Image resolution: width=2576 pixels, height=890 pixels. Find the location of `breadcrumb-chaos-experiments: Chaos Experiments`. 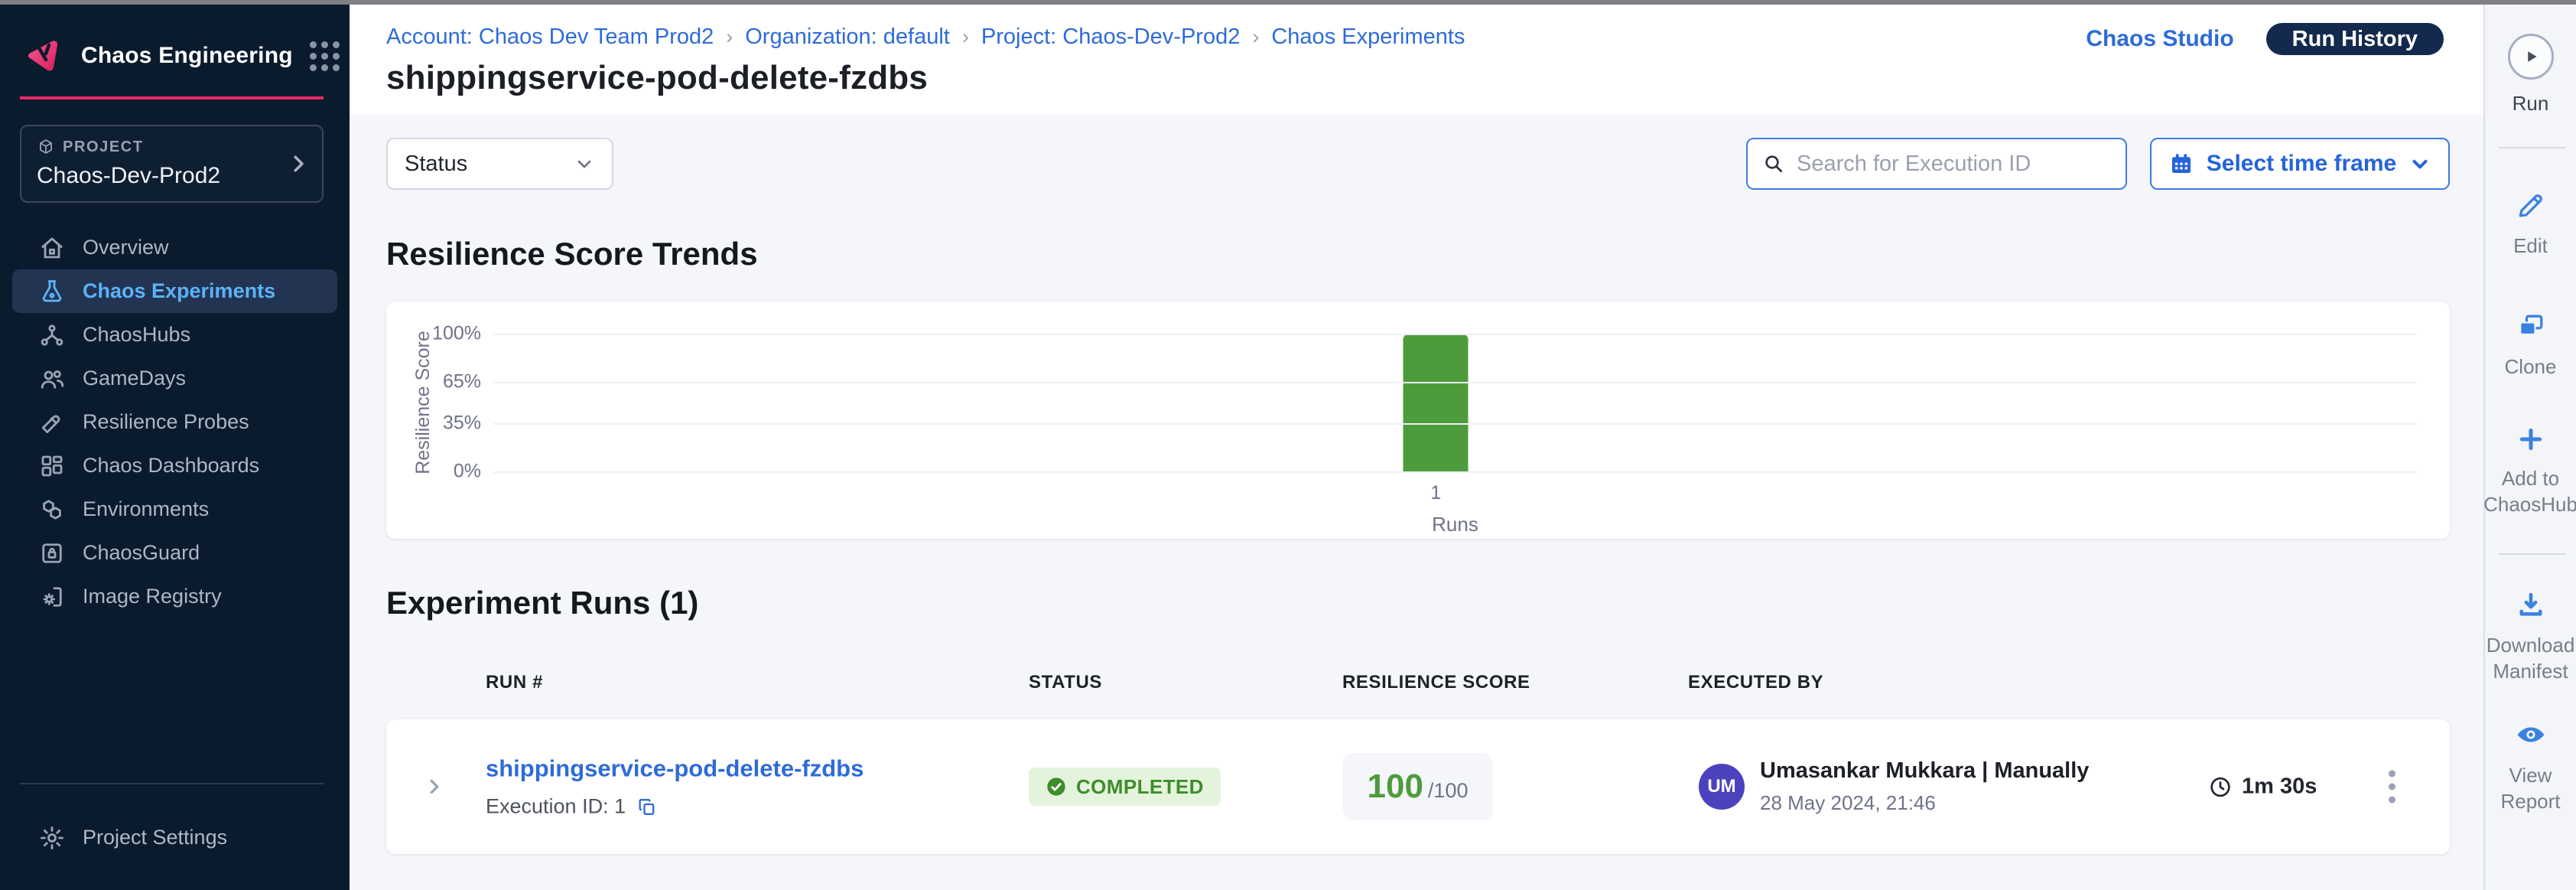

breadcrumb-chaos-experiments: Chaos Experiments is located at coordinates (1368, 36).